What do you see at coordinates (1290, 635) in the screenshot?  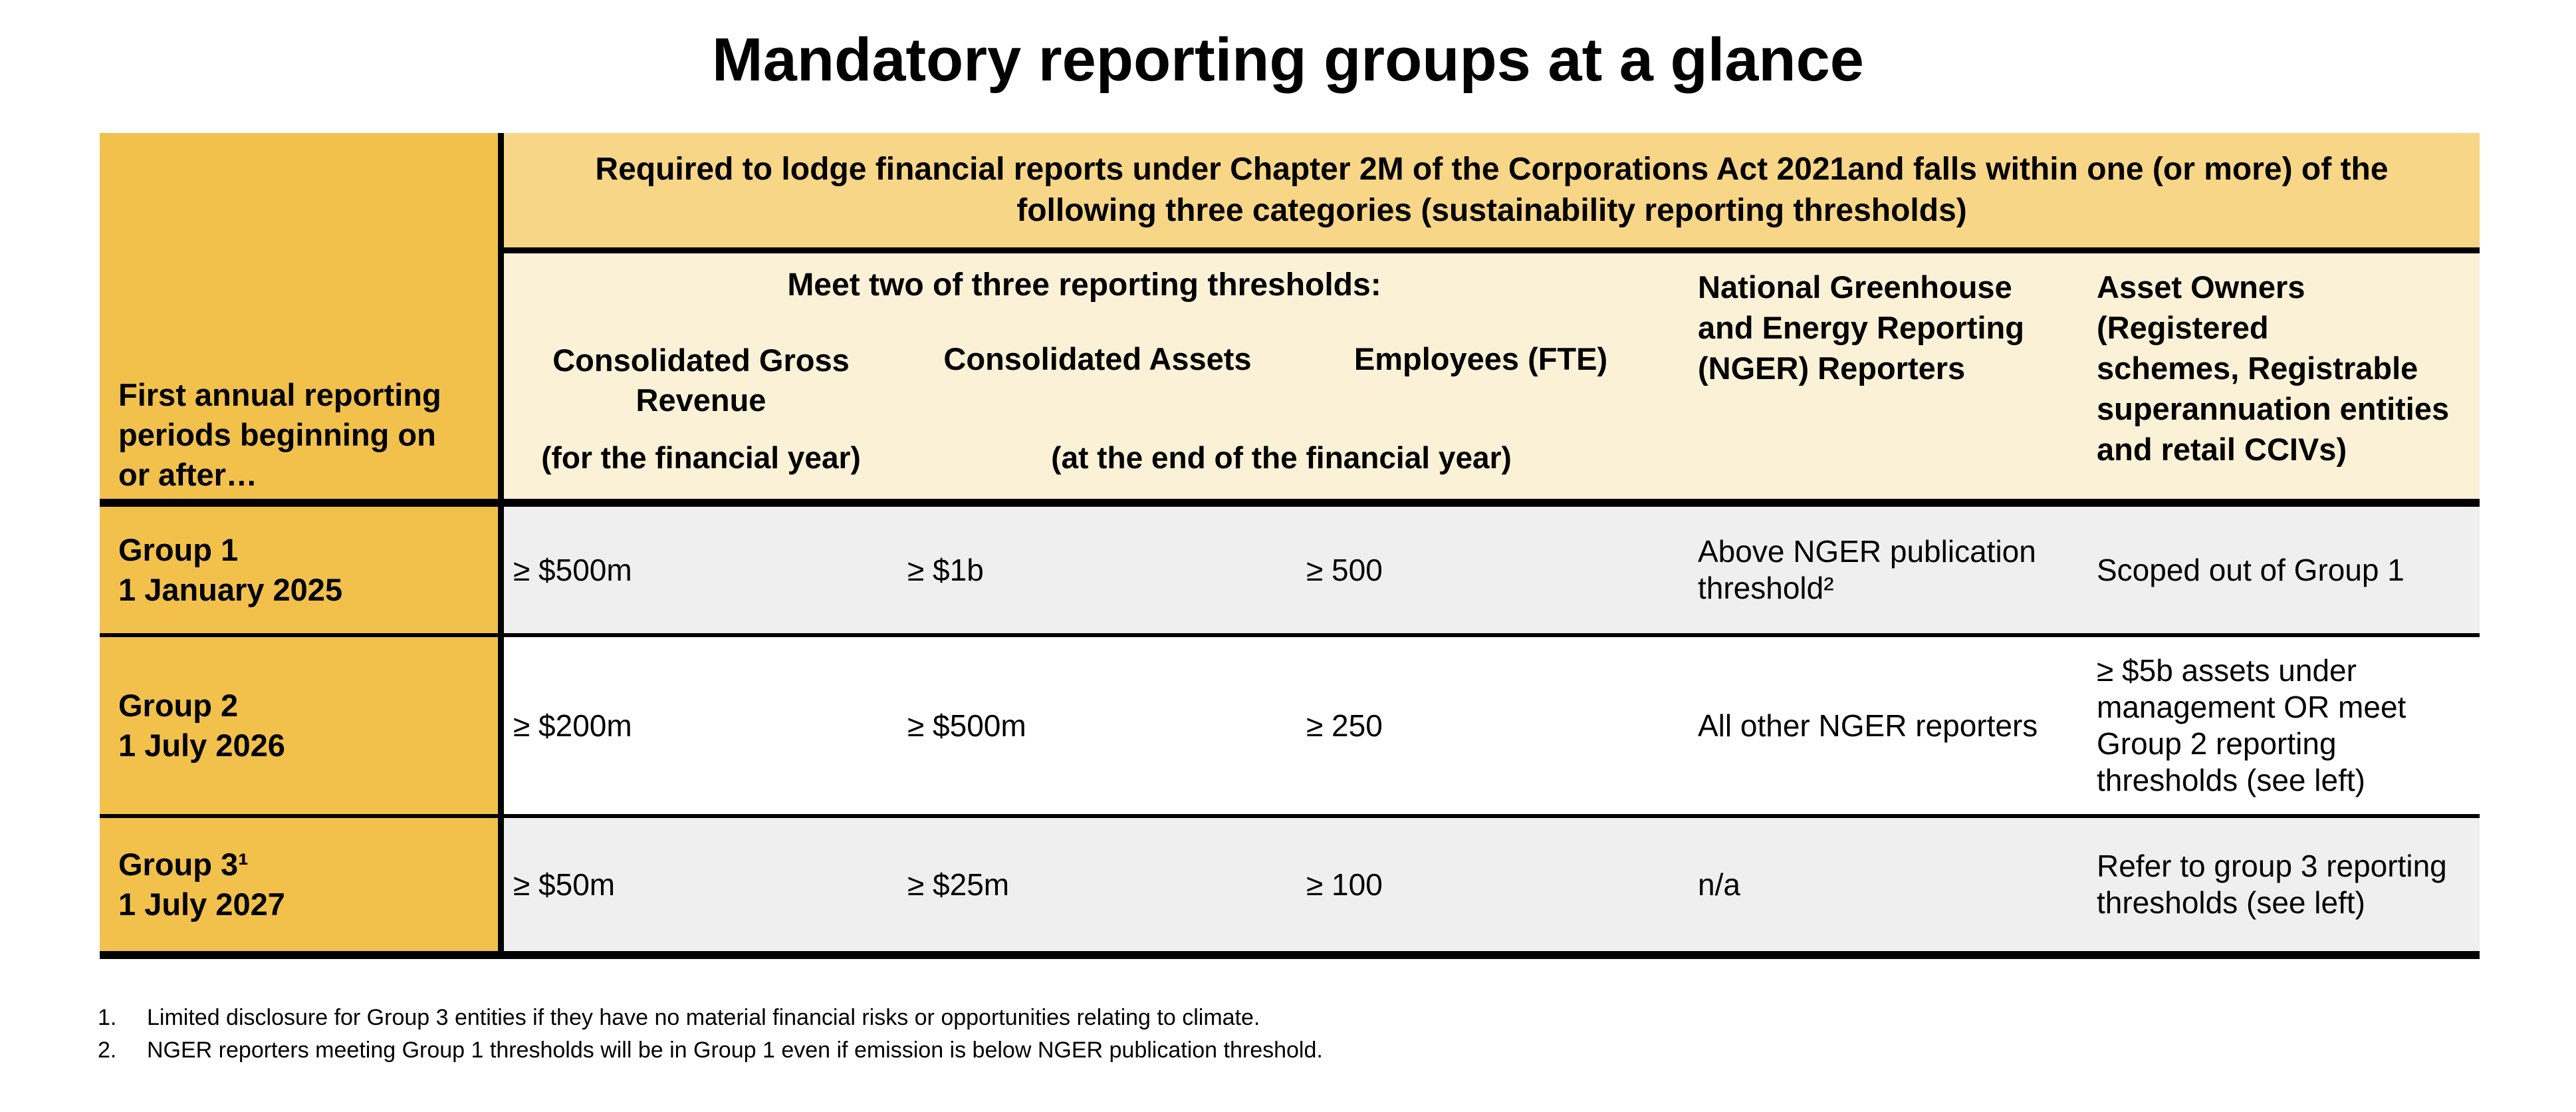 I see `group1-group2-divider` at bounding box center [1290, 635].